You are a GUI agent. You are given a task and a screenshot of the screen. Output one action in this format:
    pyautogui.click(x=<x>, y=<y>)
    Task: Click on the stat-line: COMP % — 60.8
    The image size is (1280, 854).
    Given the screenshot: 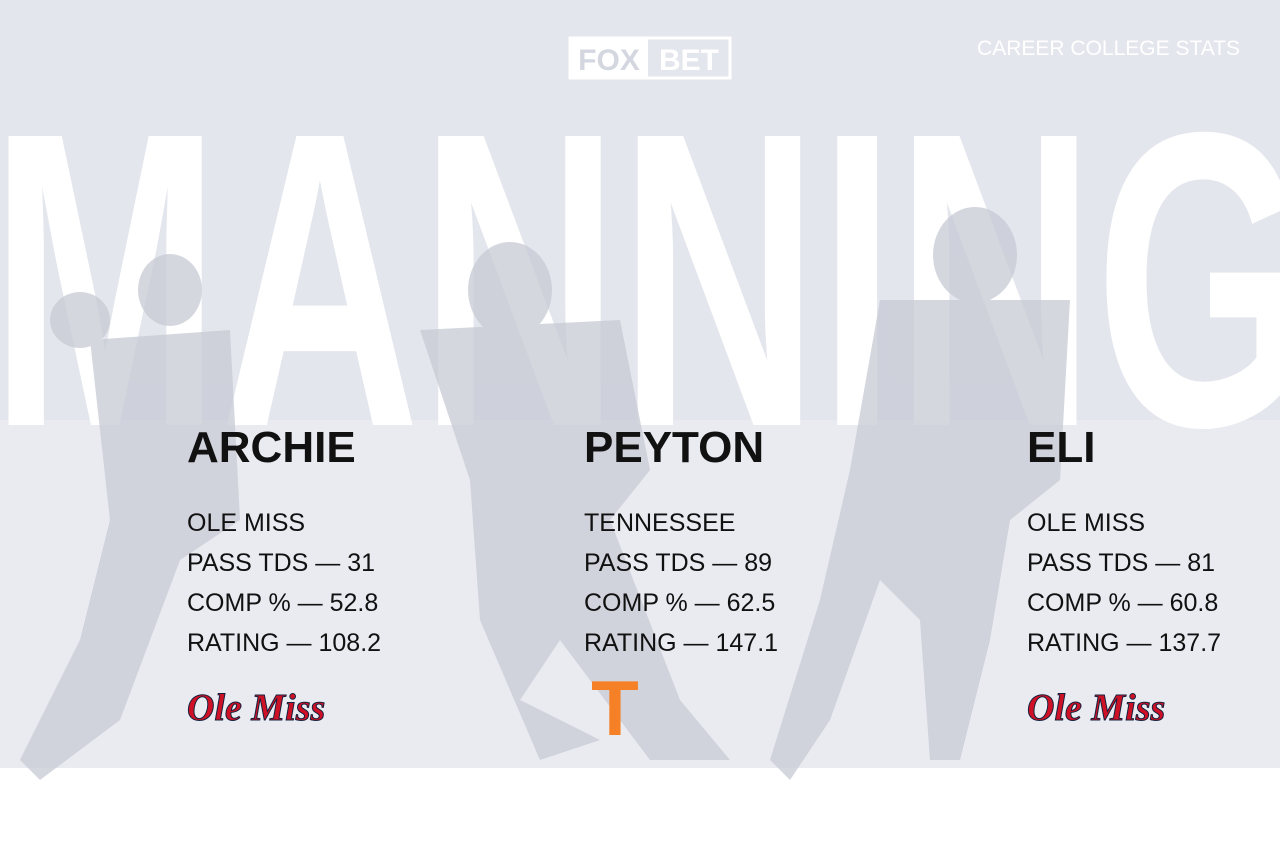 What is the action you would take?
    pyautogui.click(x=1122, y=603)
    